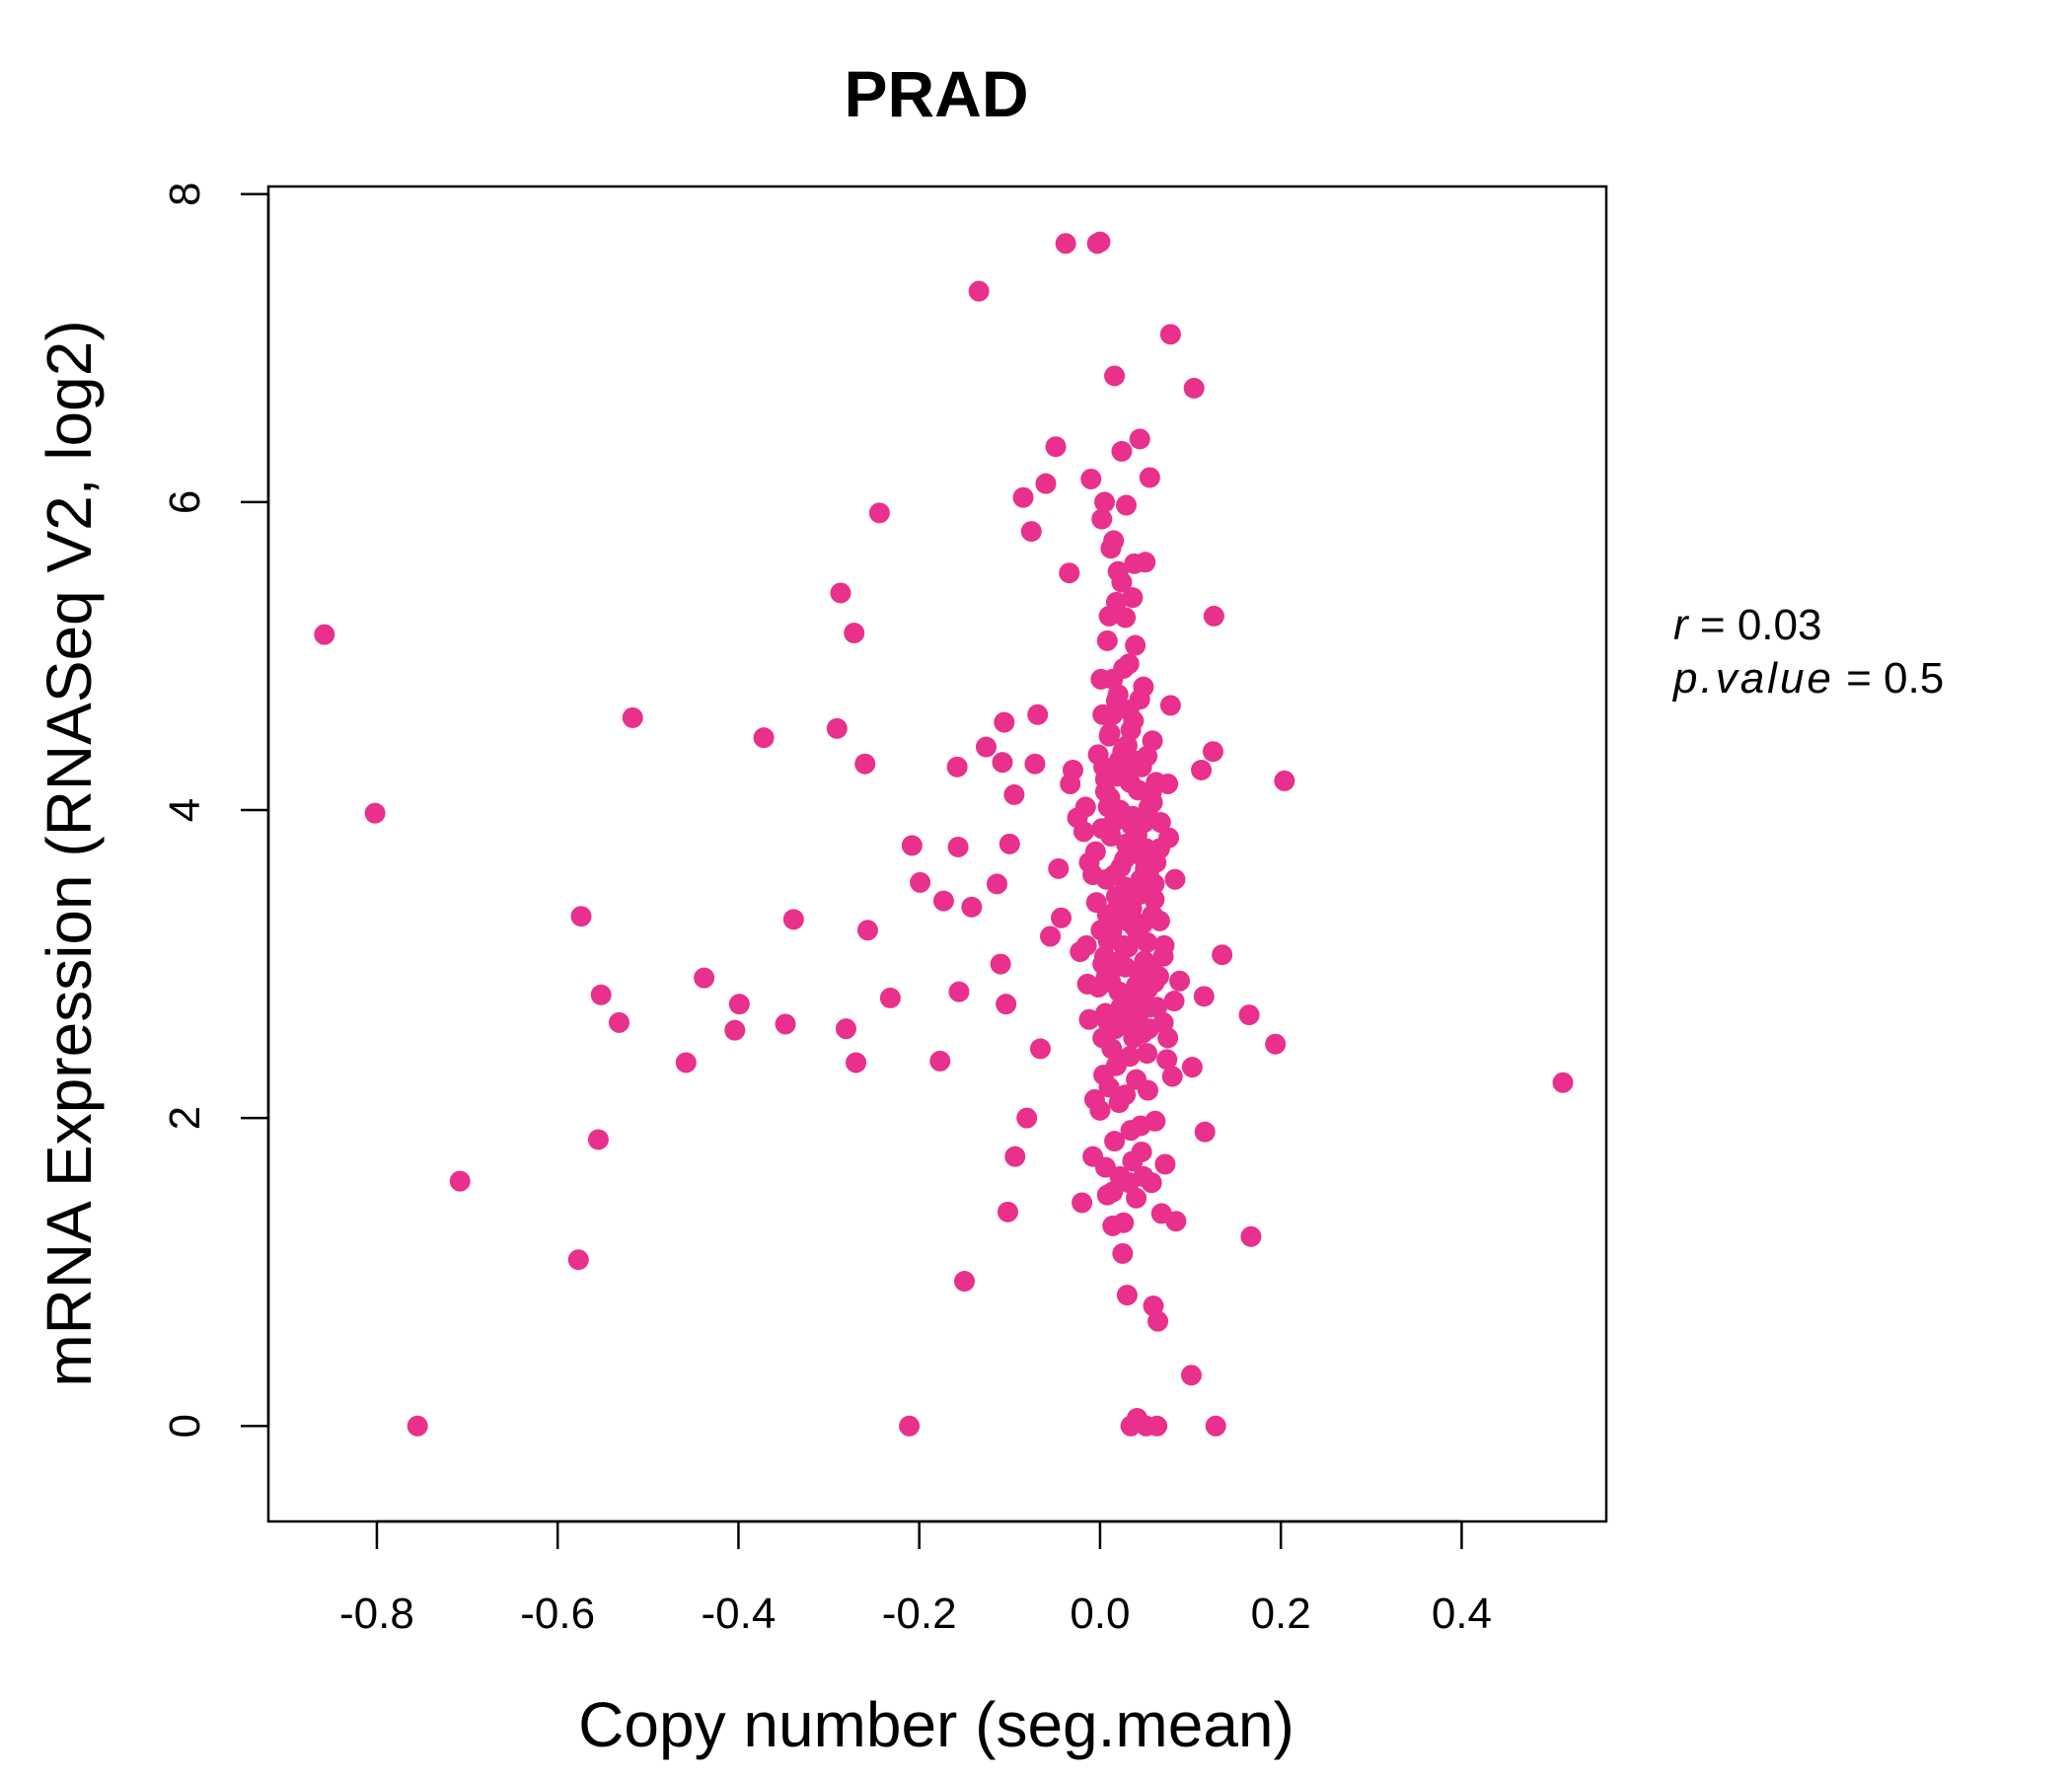  What do you see at coordinates (1682, 625) in the screenshot?
I see `r-label: r` at bounding box center [1682, 625].